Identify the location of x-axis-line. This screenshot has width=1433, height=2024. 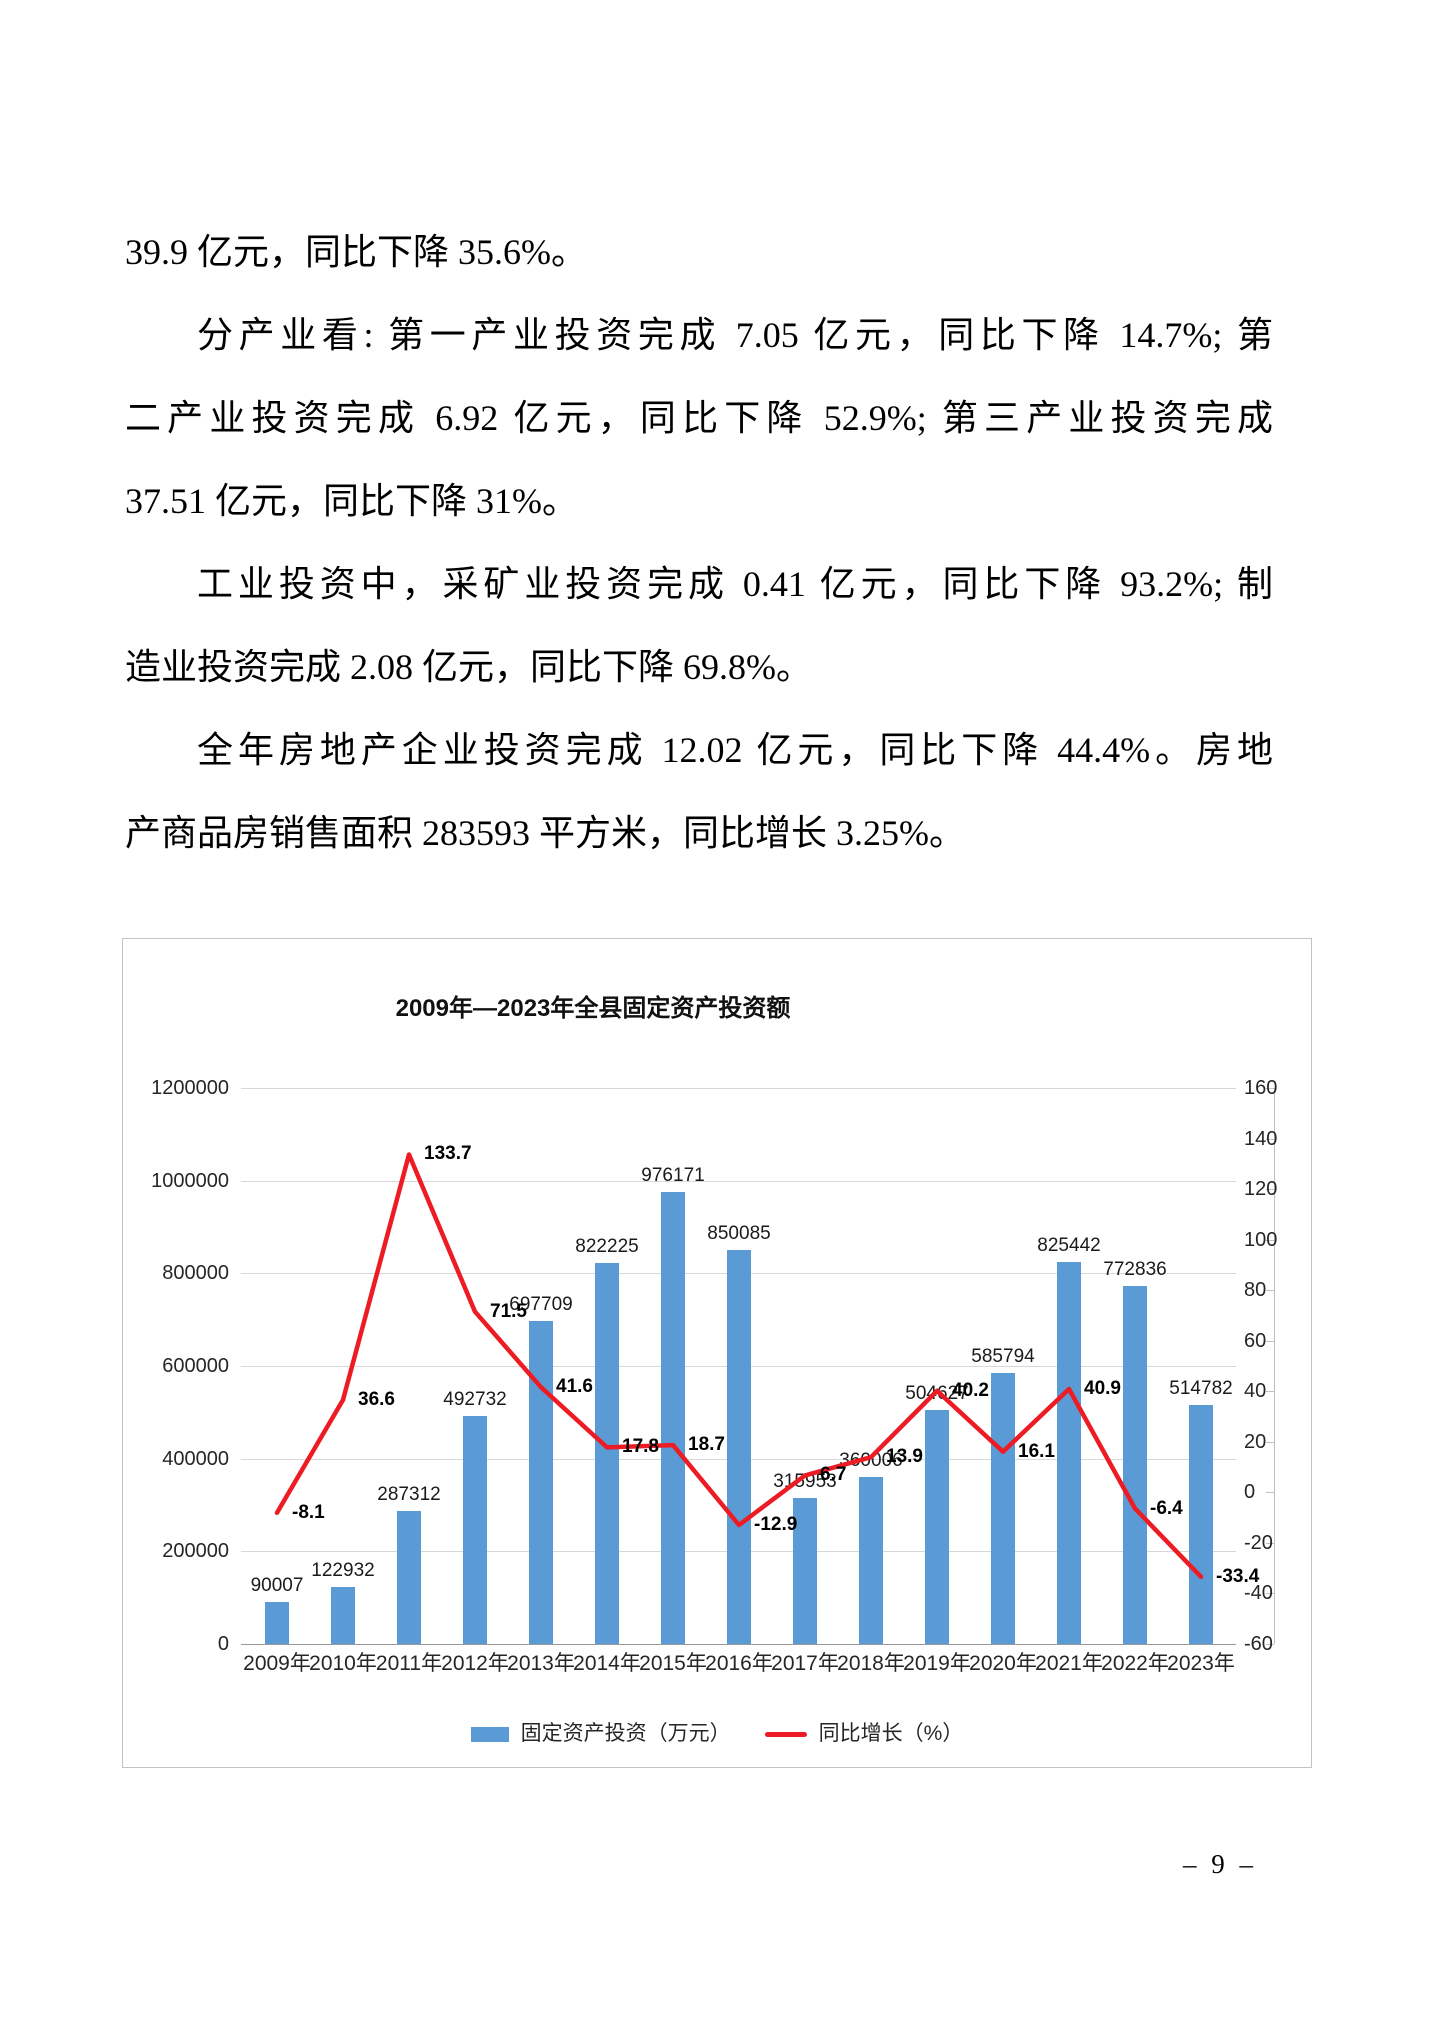
(738, 1644).